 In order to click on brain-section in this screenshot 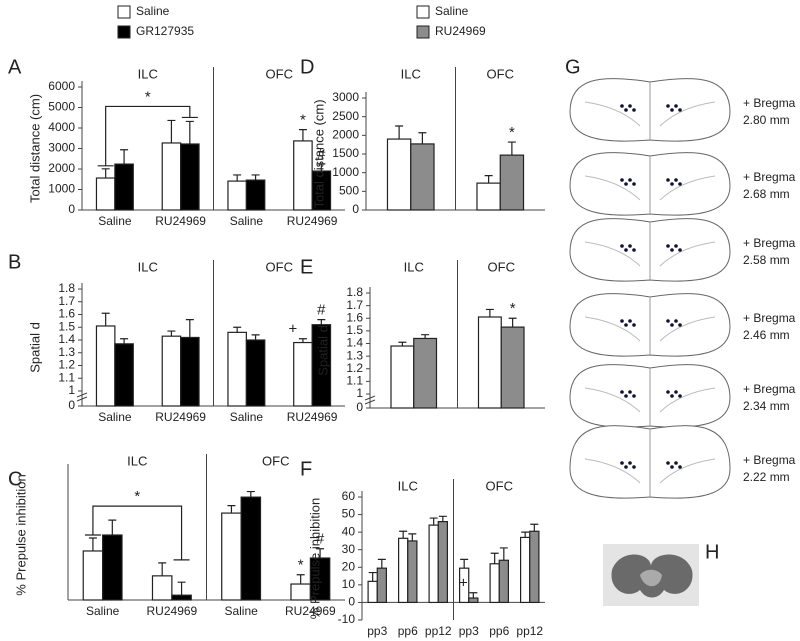, I will do `click(650, 324)`.